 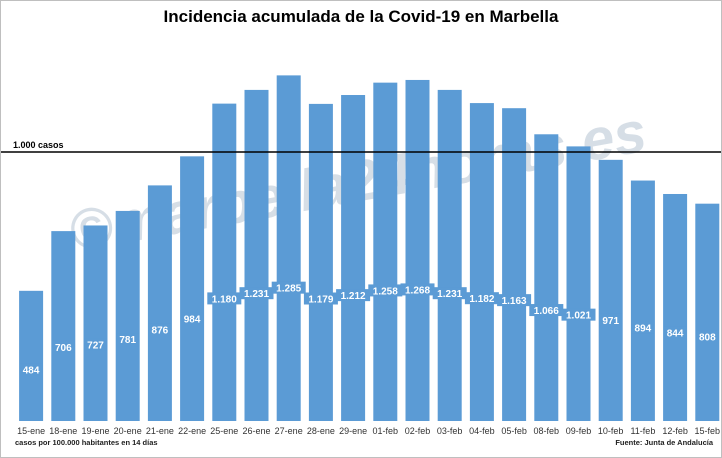 I want to click on data-label: 1.180, so click(x=224, y=299).